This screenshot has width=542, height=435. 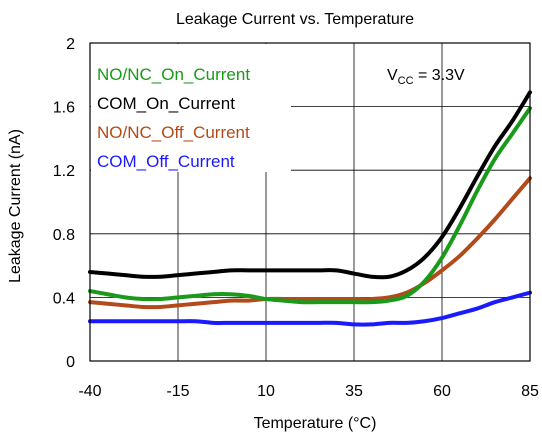 I want to click on chart-title: Leakage Current vs. Temperature, so click(x=295, y=19).